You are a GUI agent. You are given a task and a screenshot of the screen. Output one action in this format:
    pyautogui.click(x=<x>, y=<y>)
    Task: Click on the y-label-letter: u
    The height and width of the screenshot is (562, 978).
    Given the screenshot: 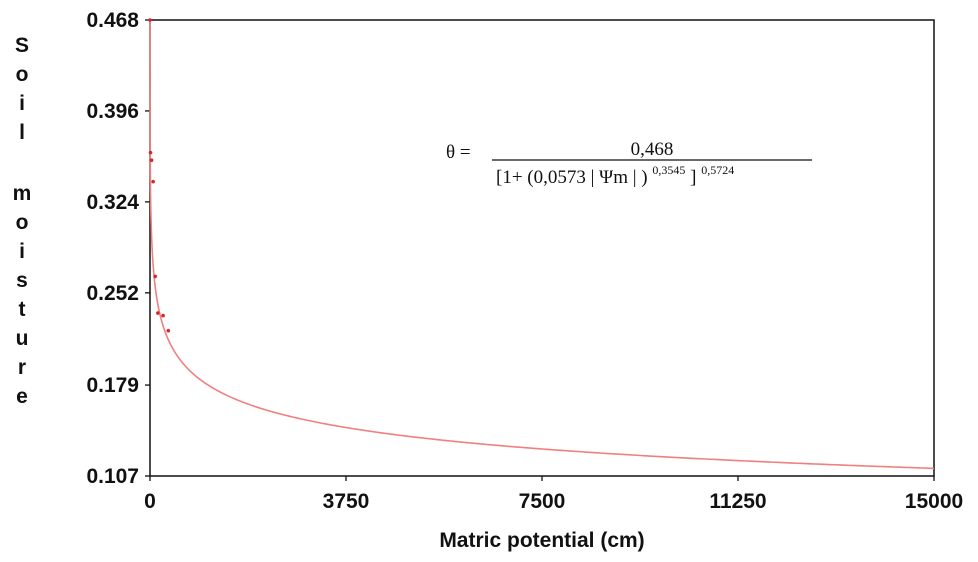 What is the action you would take?
    pyautogui.click(x=22, y=338)
    